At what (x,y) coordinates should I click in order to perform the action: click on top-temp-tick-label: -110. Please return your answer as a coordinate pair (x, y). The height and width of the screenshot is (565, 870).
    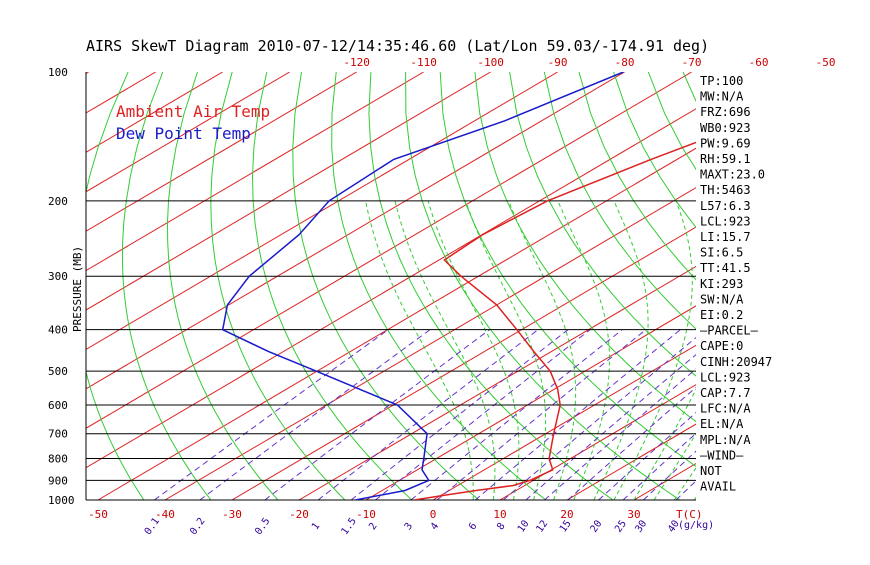
    Looking at the image, I should click on (423, 62).